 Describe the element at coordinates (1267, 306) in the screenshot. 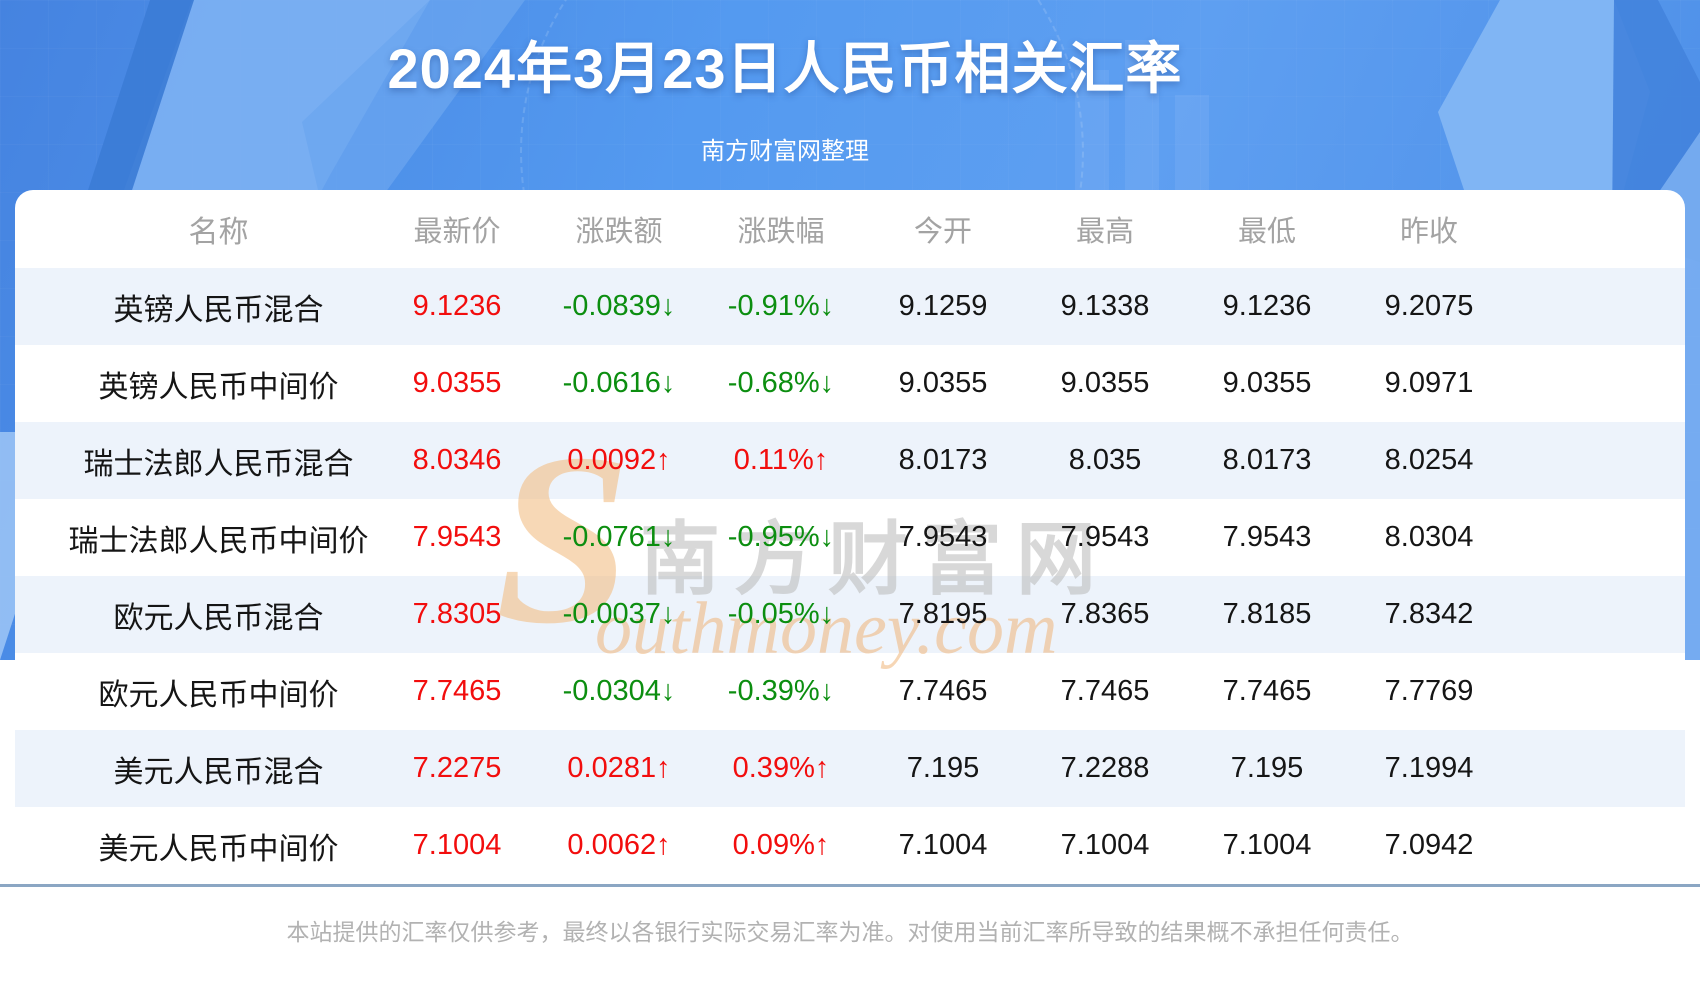

I see `low-cell: 9.1236` at that location.